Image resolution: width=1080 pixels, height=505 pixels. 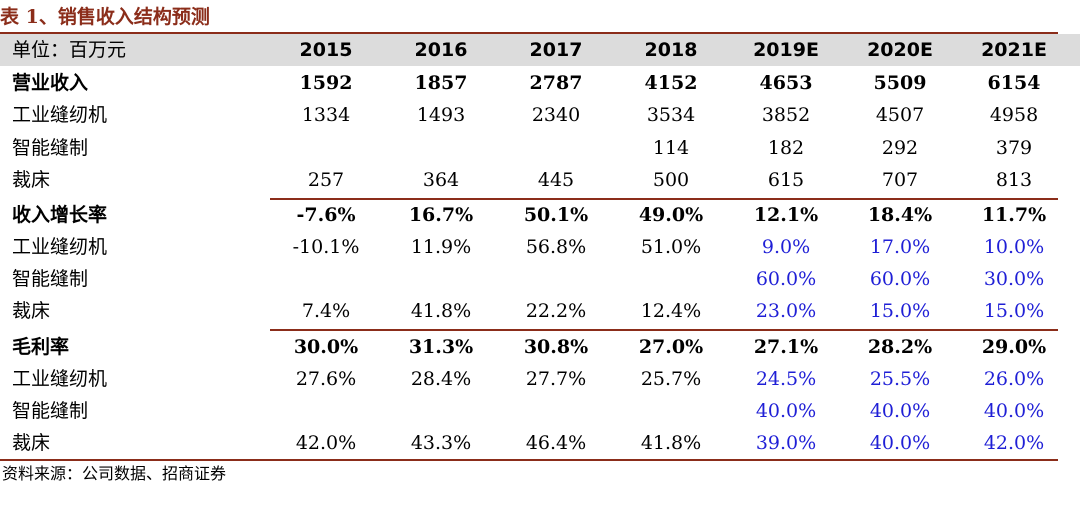 What do you see at coordinates (900, 347) in the screenshot?
I see `table-cell: 28.2%` at bounding box center [900, 347].